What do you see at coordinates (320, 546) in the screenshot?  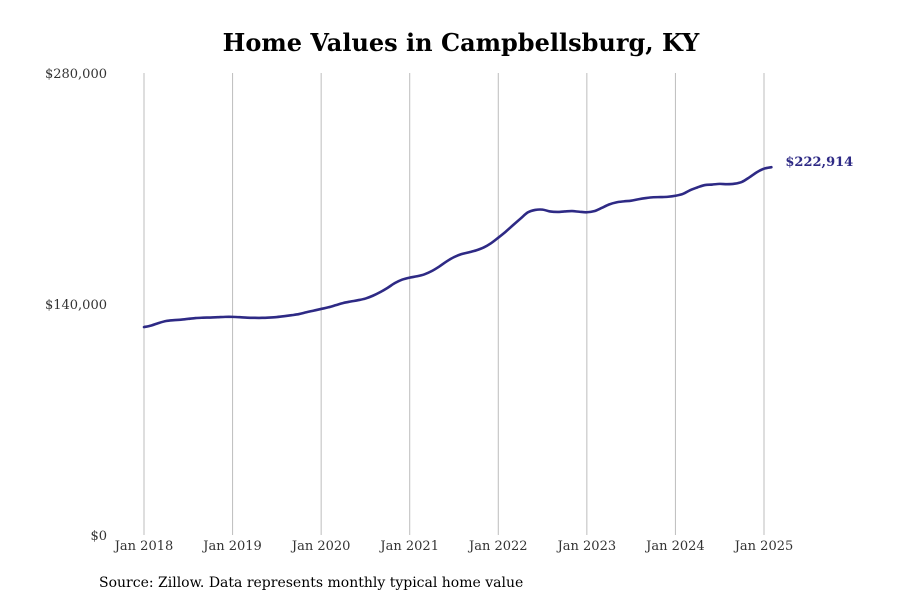 I see `x-tick-label: Jan 2020` at bounding box center [320, 546].